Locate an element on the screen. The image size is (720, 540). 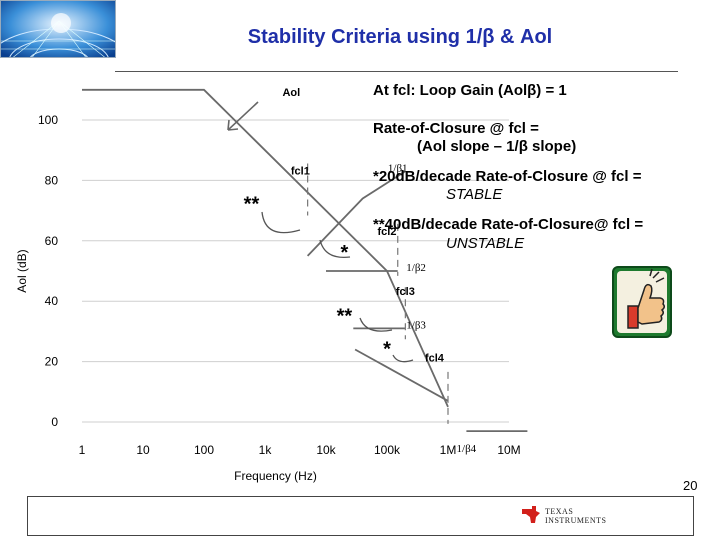
header-logo-image is located at coordinates (58, 29).